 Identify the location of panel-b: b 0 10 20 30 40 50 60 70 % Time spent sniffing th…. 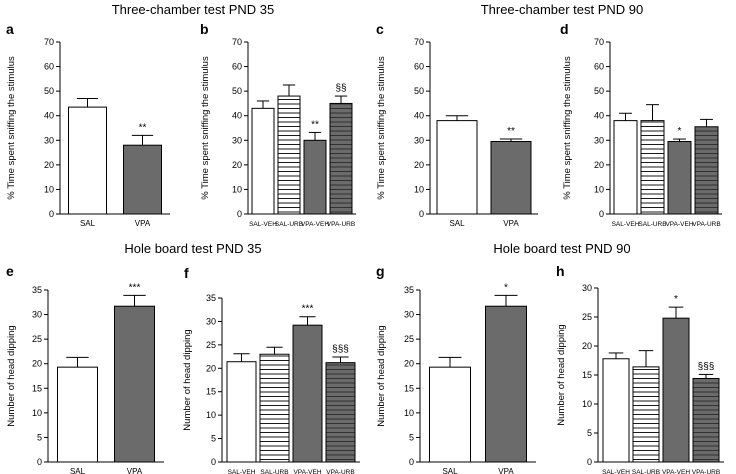
(278, 124).